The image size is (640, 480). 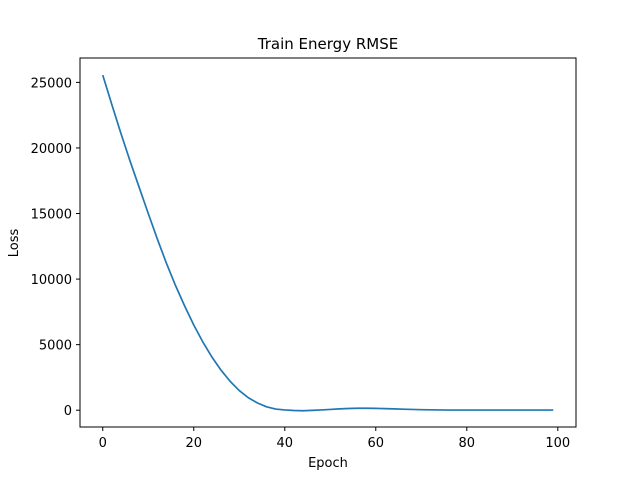 What do you see at coordinates (334, 439) in the screenshot?
I see `x-axis: 0 20 40 60 80 100` at bounding box center [334, 439].